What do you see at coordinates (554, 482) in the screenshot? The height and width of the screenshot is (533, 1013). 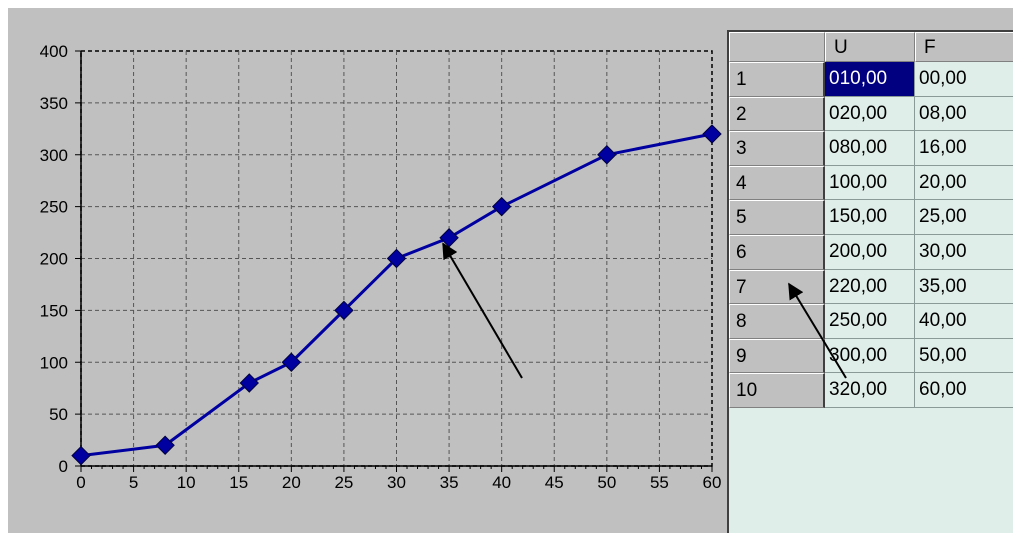 I see `x-tick-label: 45` at bounding box center [554, 482].